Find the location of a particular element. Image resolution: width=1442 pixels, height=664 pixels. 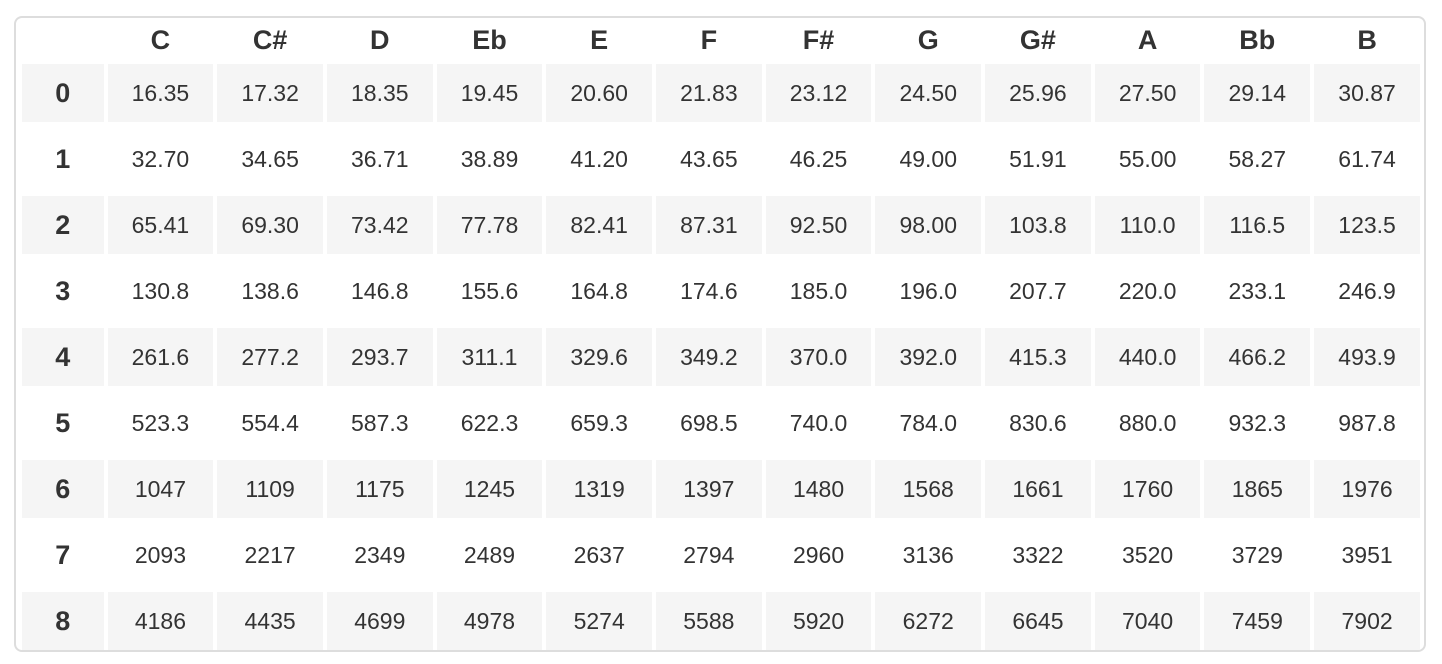

frequency-cell: 370.0 is located at coordinates (818, 357).